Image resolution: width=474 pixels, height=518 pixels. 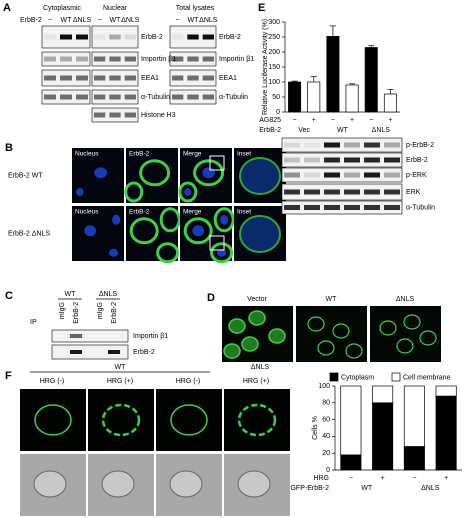 I want to click on blot-label: p-ERK, so click(x=416, y=175).